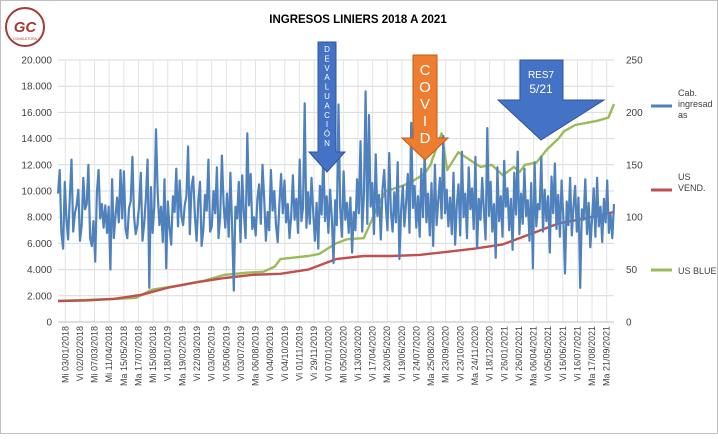  Describe the element at coordinates (629, 323) in the screenshot. I see `right-axis-tick-label: 0` at that location.